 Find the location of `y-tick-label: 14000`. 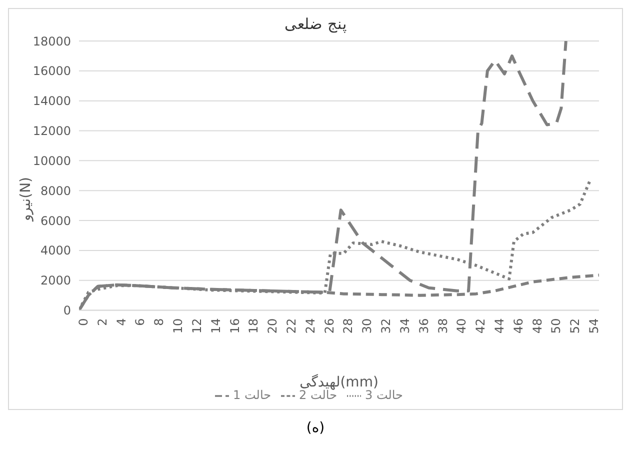

y-tick-label: 14000 is located at coordinates (51, 101).